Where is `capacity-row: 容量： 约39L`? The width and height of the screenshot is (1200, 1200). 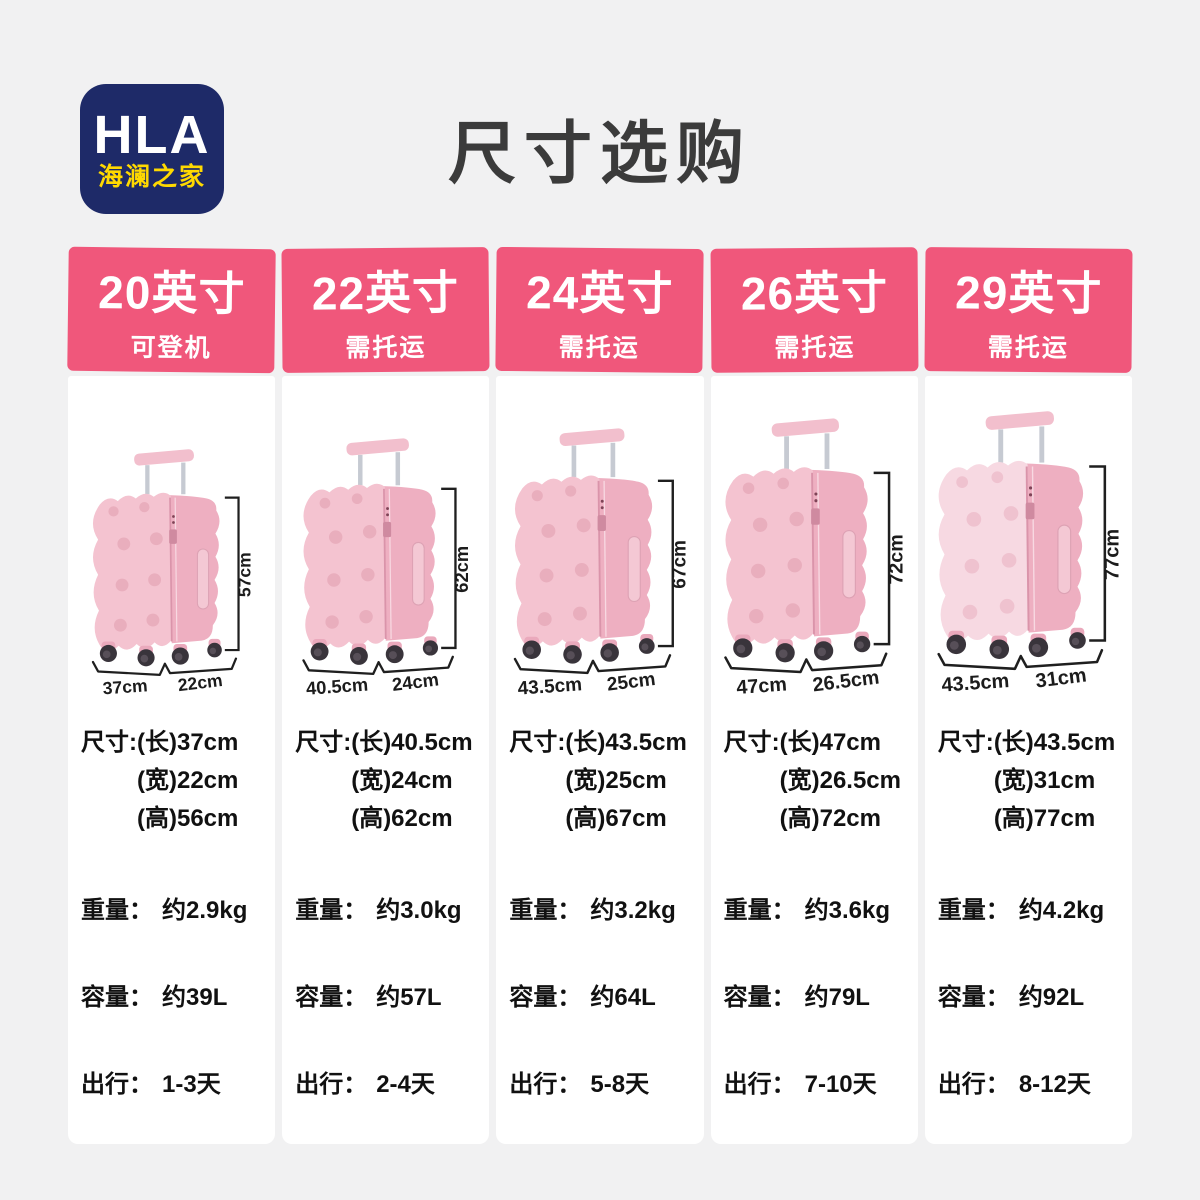 capacity-row: 容量： 约39L is located at coordinates (175, 994).